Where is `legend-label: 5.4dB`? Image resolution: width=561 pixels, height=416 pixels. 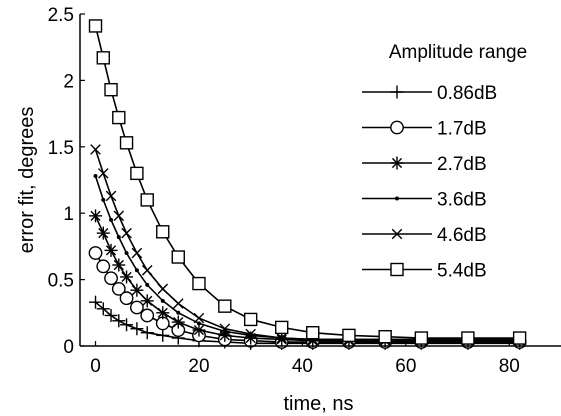
legend-label: 5.4dB is located at coordinates (462, 271).